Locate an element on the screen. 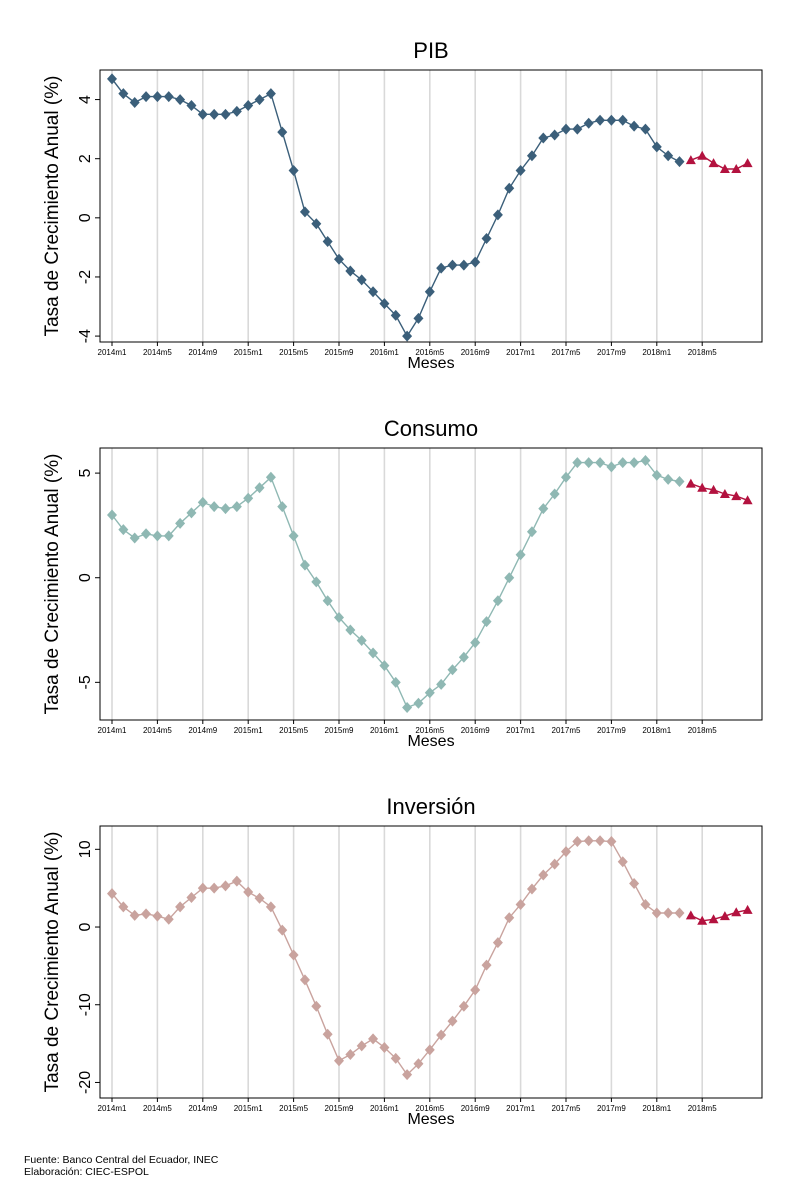  x-tick-label: 2016m5 is located at coordinates (429, 730).